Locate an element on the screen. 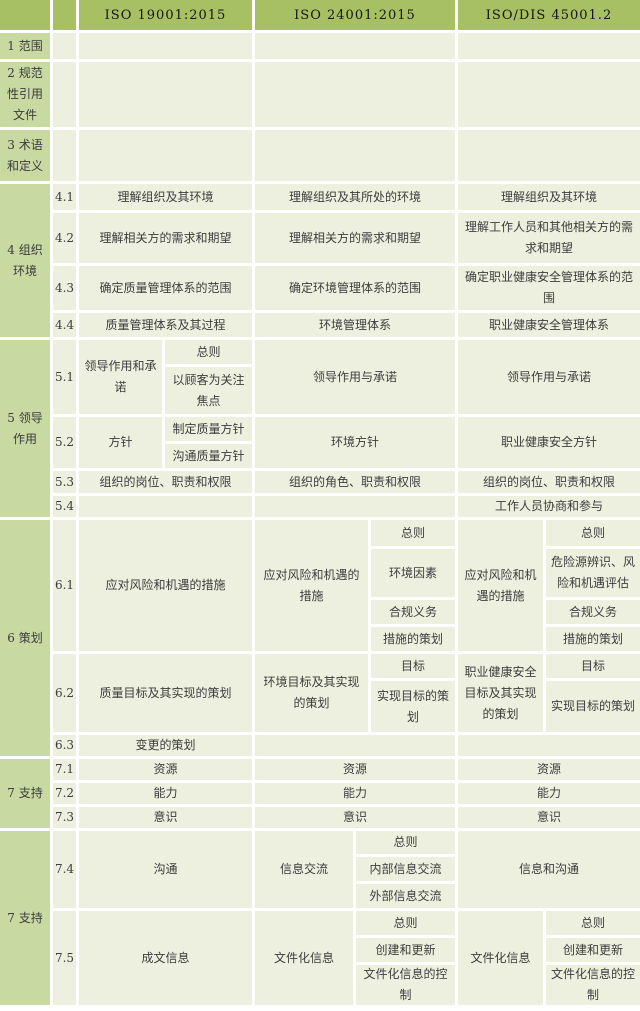  row-7-5-iso24001-main: 文件化信息 is located at coordinates (304, 958).